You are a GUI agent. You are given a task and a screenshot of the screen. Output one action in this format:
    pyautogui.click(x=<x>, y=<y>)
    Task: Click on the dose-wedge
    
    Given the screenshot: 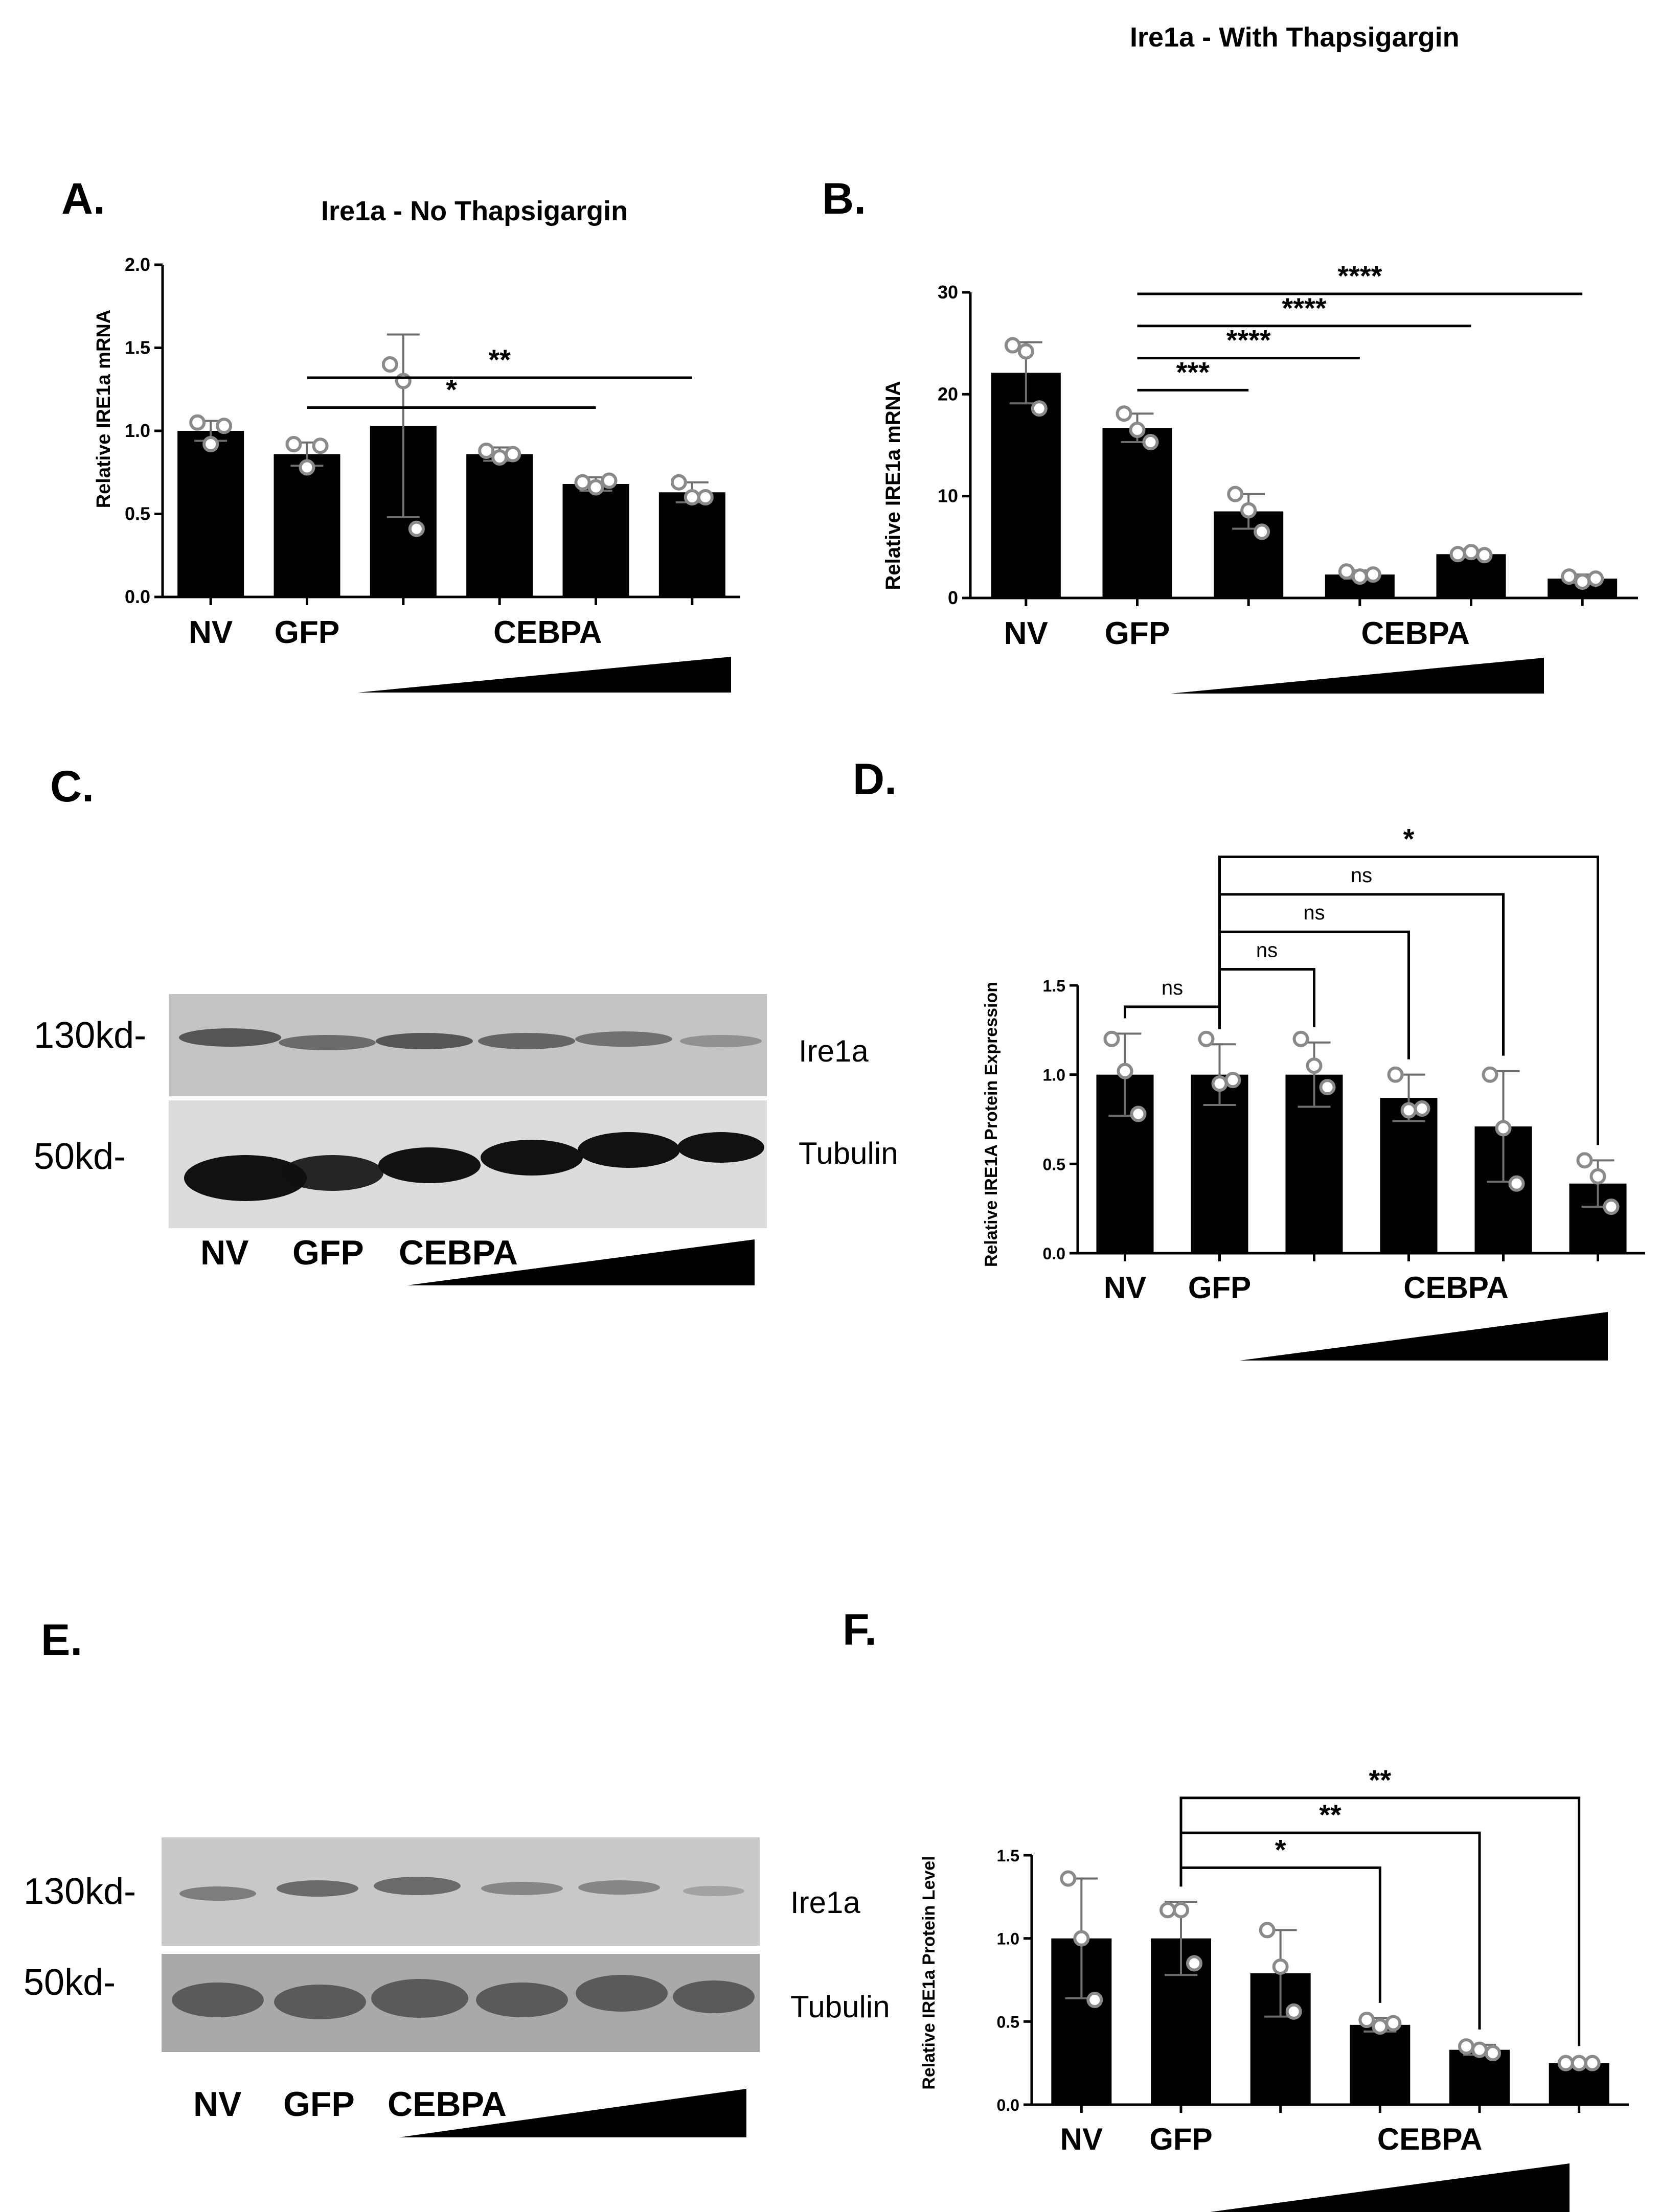 What is the action you would take?
    pyautogui.click(x=545, y=675)
    